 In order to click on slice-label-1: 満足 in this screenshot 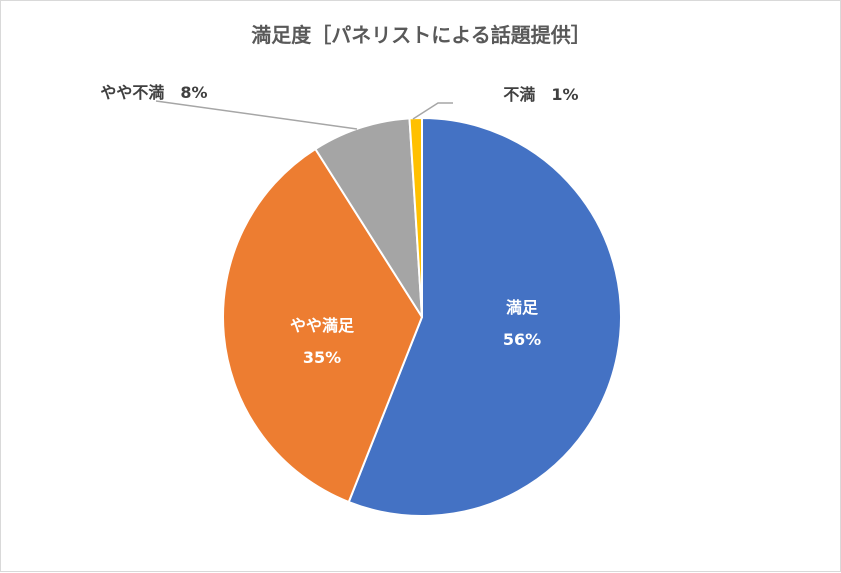, I will do `click(522, 307)`.